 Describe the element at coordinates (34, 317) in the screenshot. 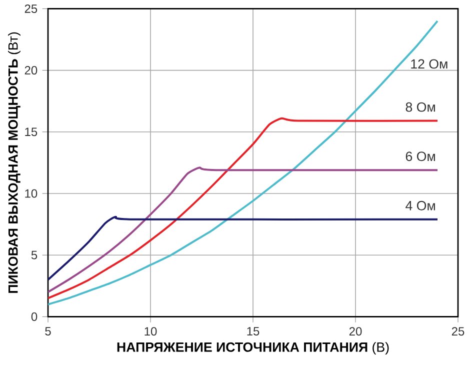

I see `y-tick-label: 0` at that location.